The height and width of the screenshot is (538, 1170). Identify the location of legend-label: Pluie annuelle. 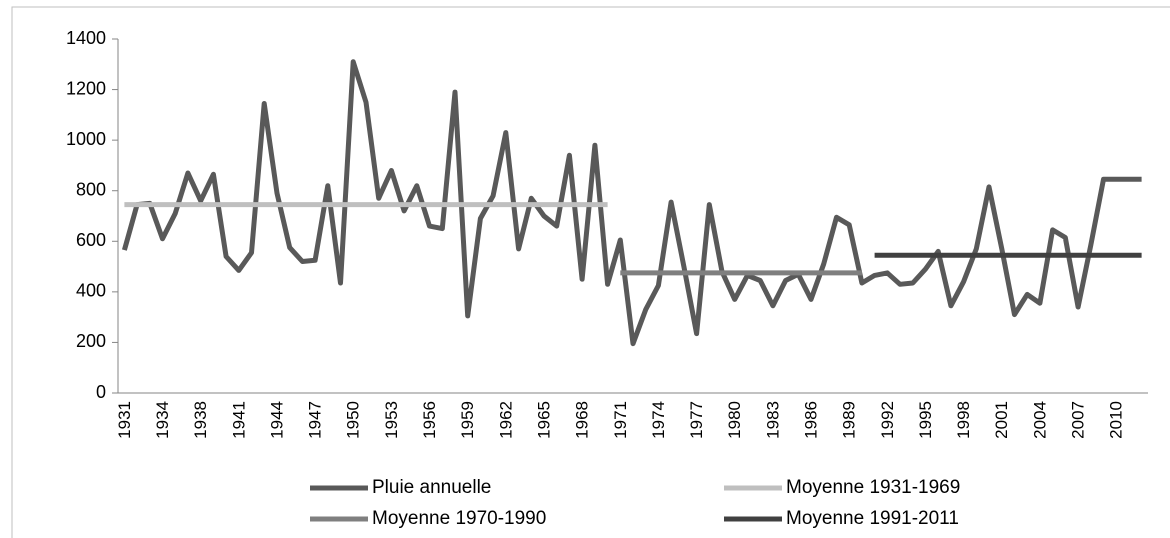
(431, 487).